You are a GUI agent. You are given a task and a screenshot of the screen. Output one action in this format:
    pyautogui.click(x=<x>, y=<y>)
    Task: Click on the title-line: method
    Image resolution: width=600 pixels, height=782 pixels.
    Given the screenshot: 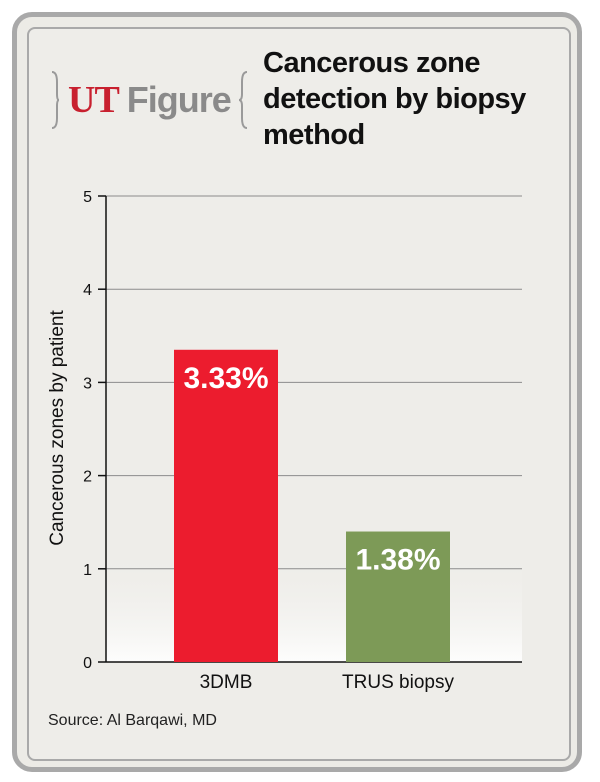 What is the action you would take?
    pyautogui.click(x=314, y=135)
    